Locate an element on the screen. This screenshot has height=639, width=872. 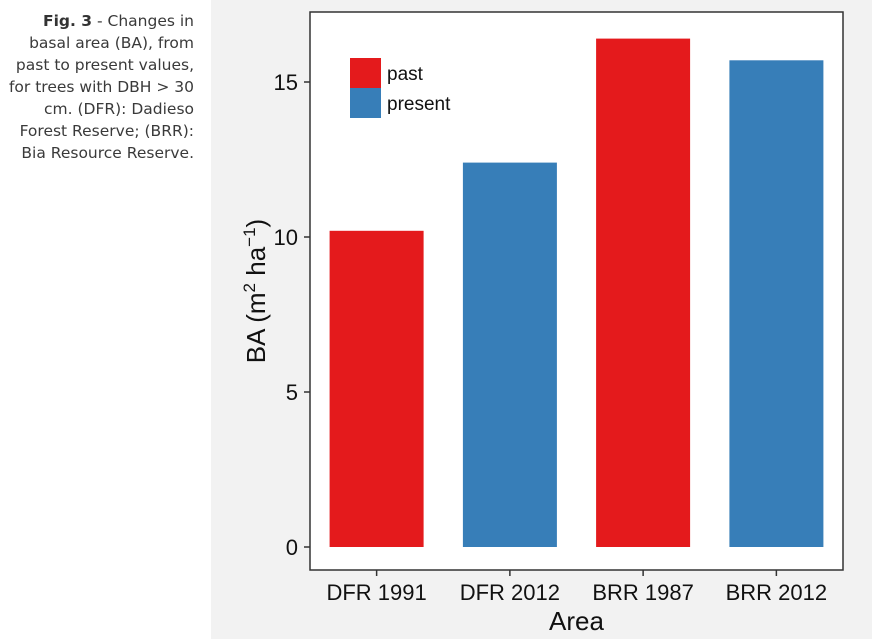
bar-brr-1987 is located at coordinates (643, 292).